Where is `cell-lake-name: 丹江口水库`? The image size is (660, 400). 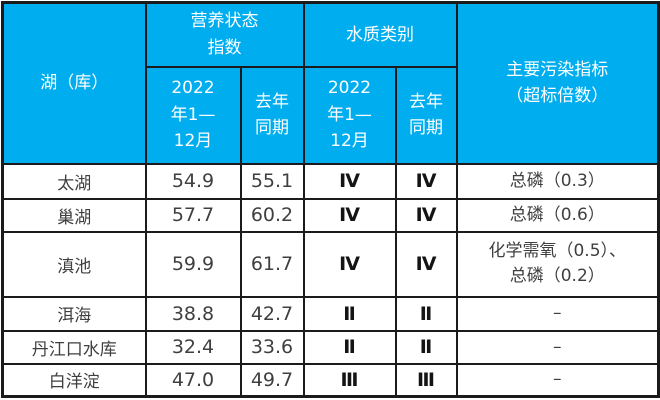
cell-lake-name: 丹江口水库 is located at coordinates (74, 347).